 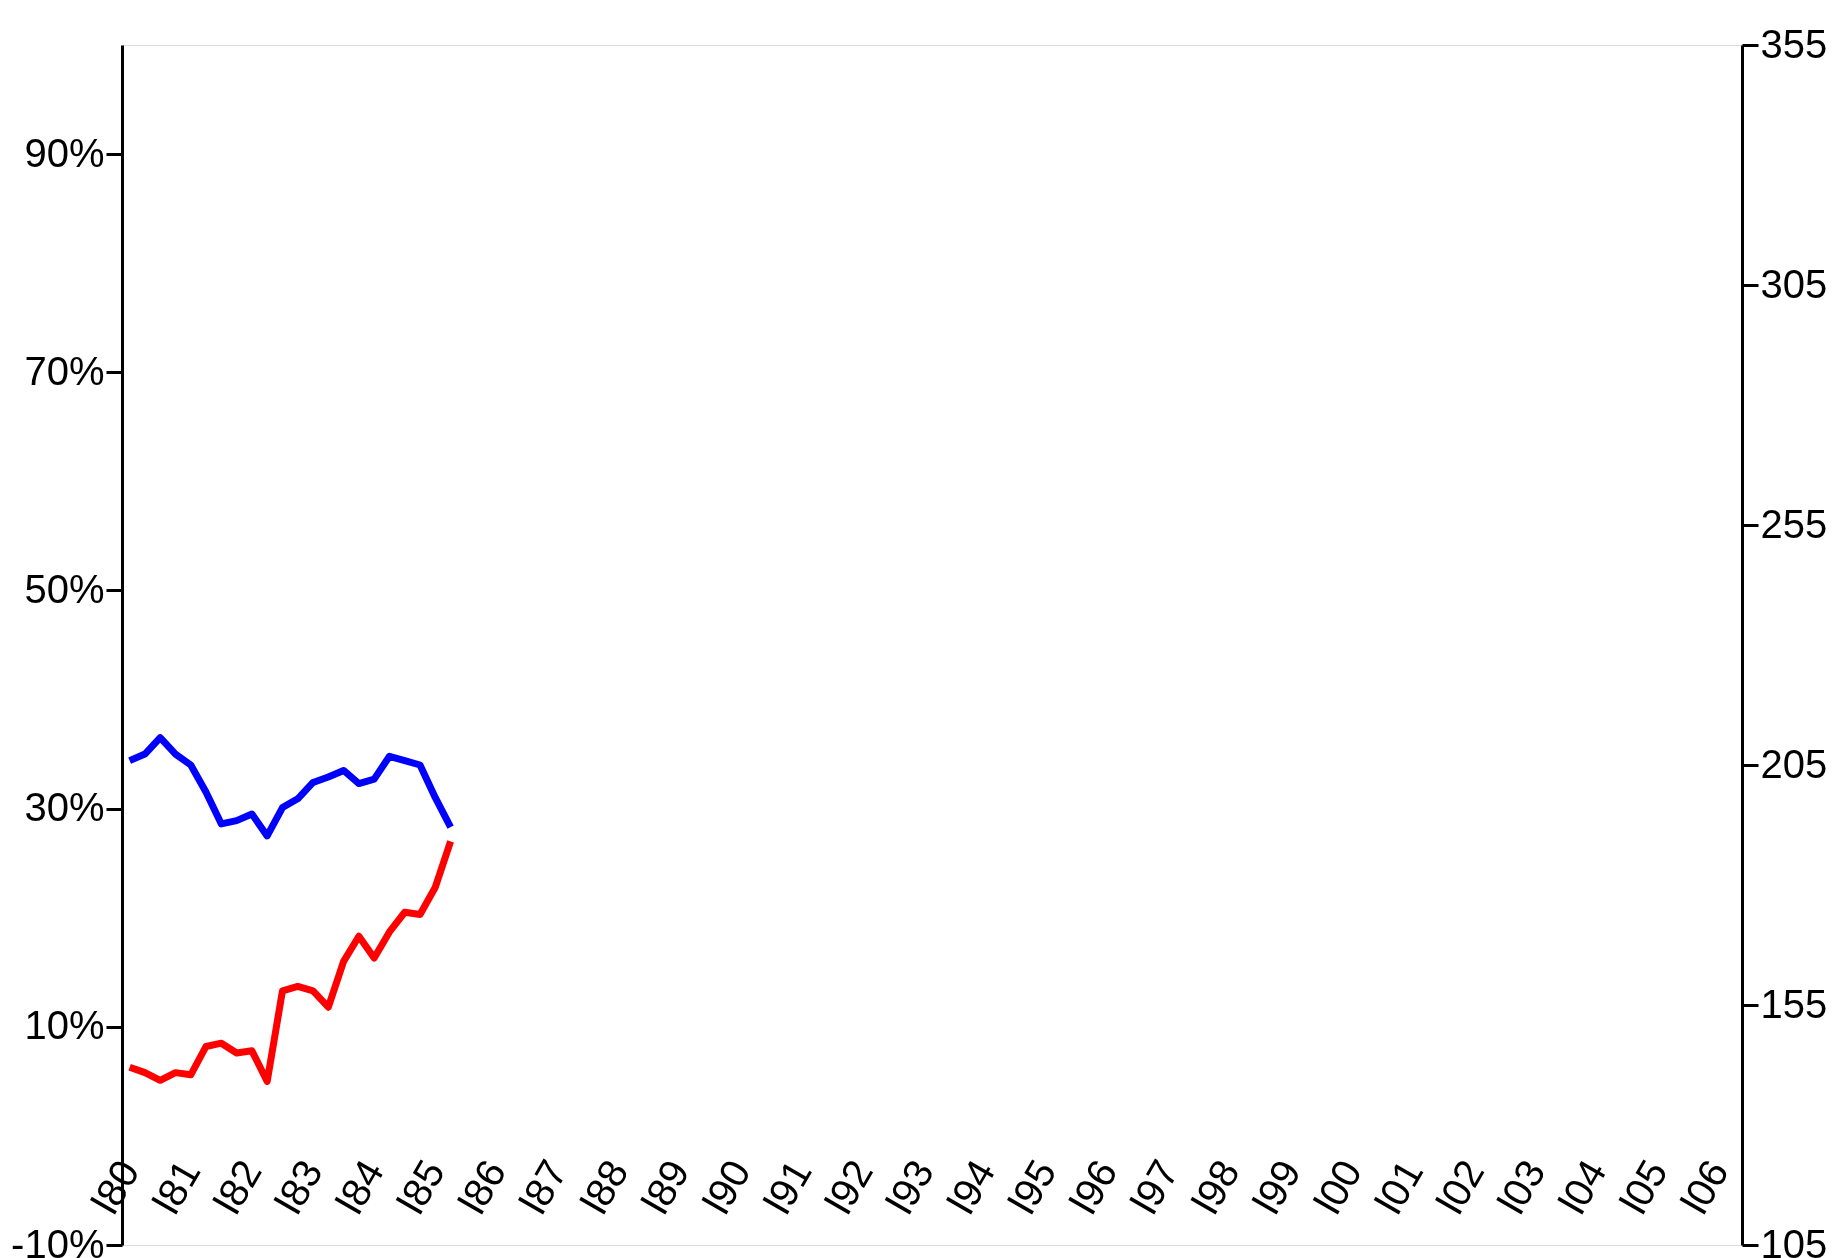 What do you see at coordinates (1794, 763) in the screenshot?
I see `y2-tick-label: 205` at bounding box center [1794, 763].